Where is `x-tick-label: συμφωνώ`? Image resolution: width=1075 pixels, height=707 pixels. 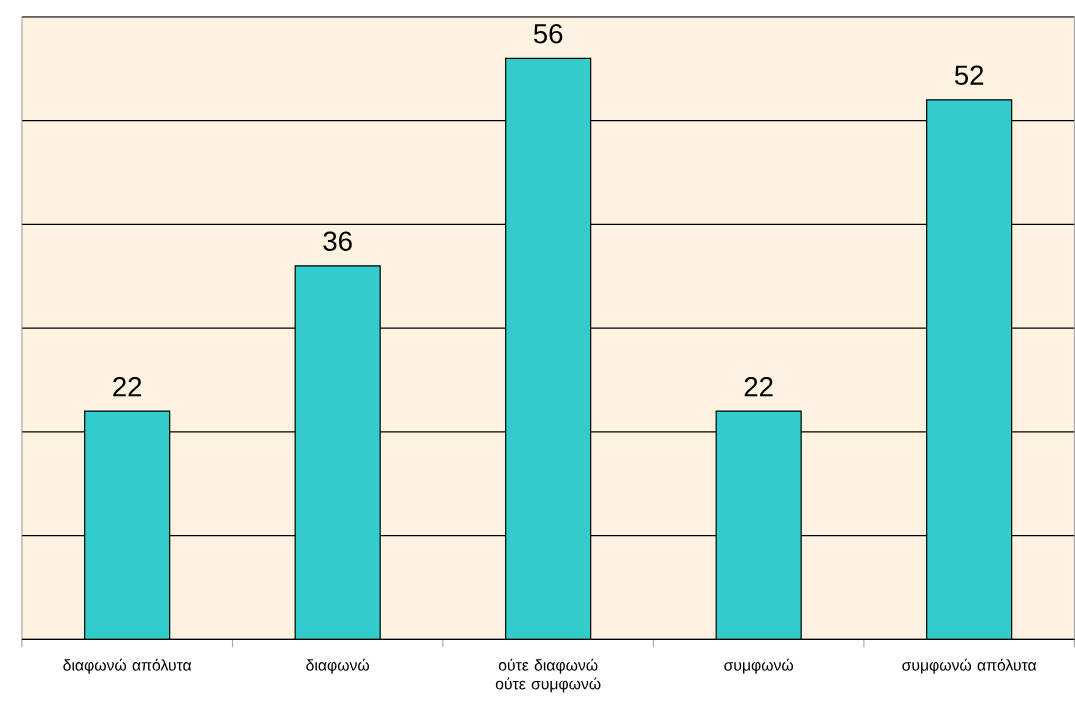 x-tick-label: συμφωνώ is located at coordinates (759, 666).